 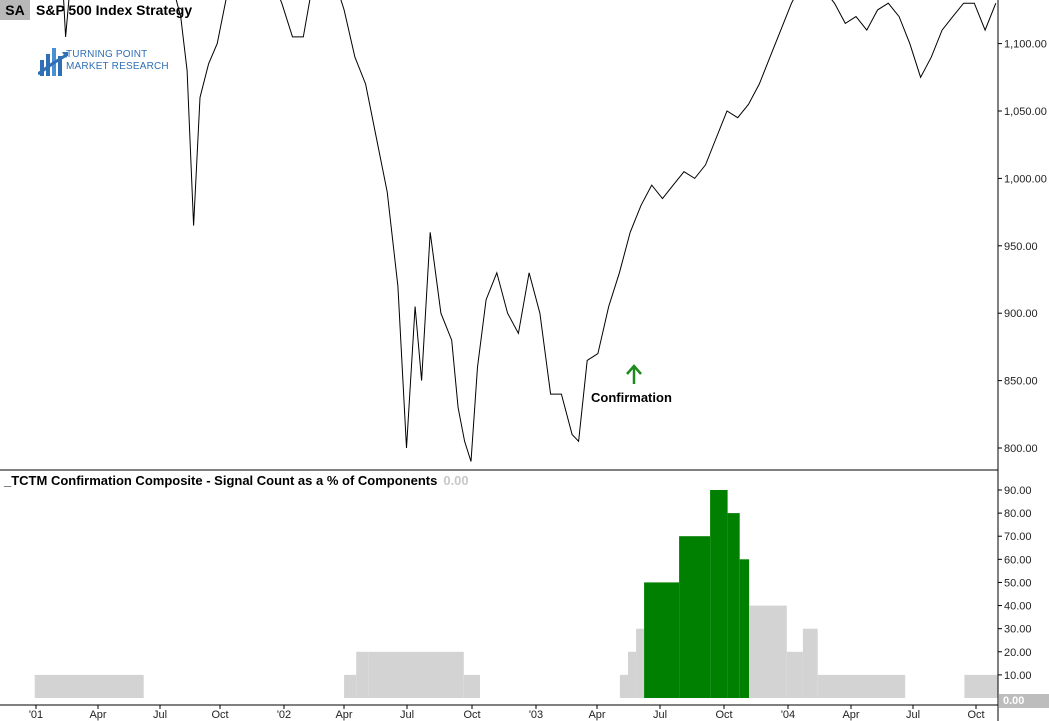 What do you see at coordinates (1018, 653) in the screenshot?
I see `indicator-y-tick-label-7: 20.00` at bounding box center [1018, 653].